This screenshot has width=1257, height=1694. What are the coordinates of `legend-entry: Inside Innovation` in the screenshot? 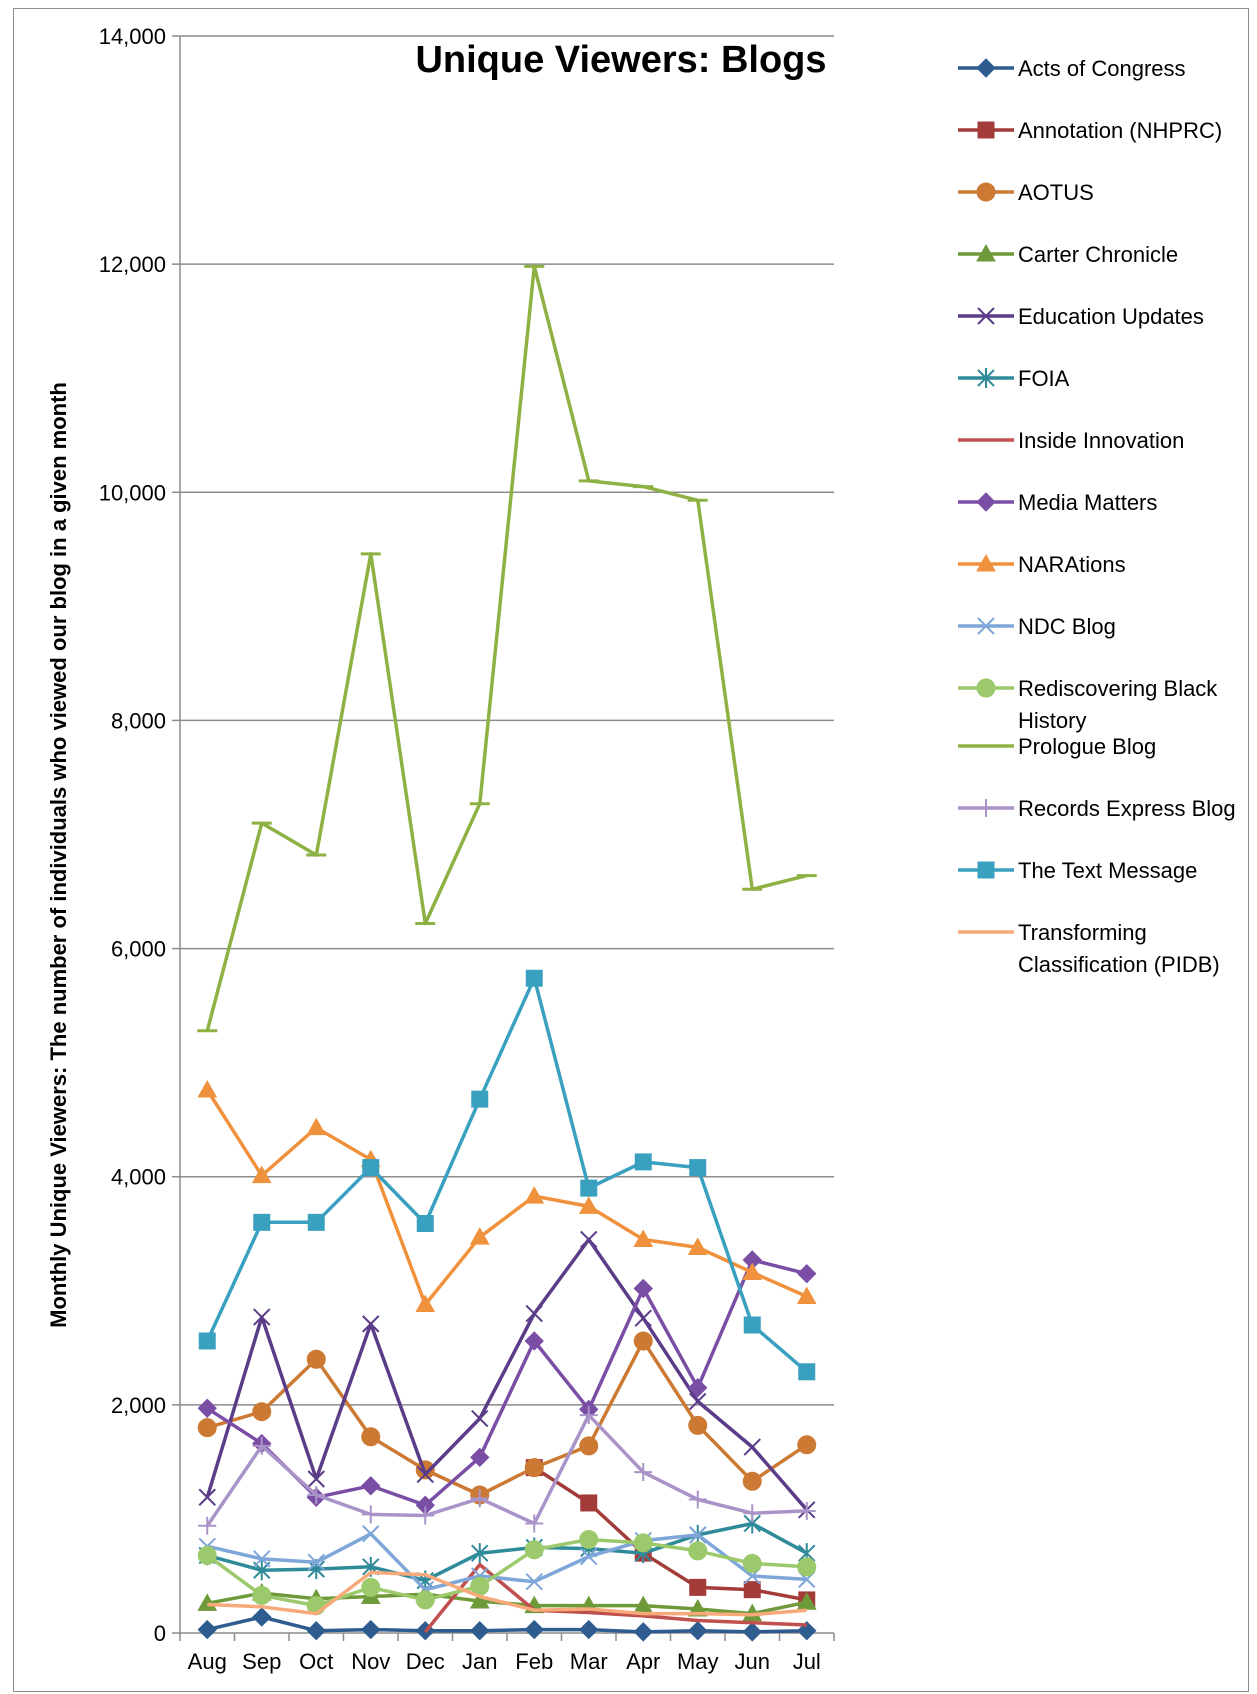 It's located at (1071, 440).